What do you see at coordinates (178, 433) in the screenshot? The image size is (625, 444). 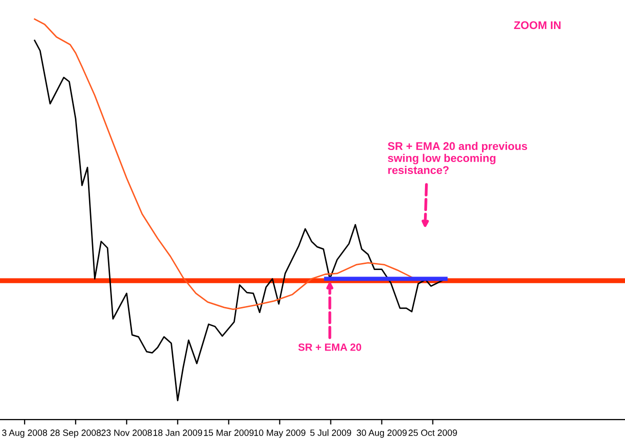 I see `x-tick-label: 18 Jan 2009` at bounding box center [178, 433].